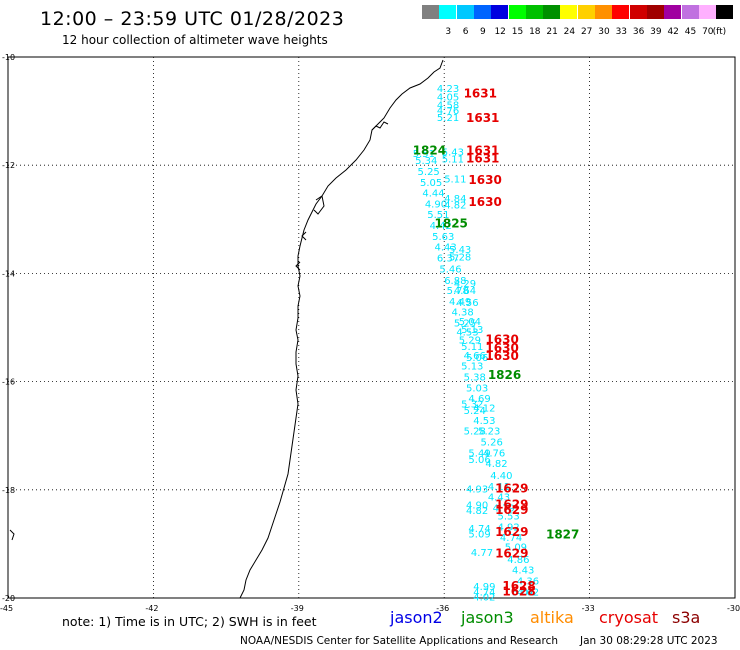 The image size is (740, 650). I want to click on wave-height-value: 5.46, so click(450, 269).